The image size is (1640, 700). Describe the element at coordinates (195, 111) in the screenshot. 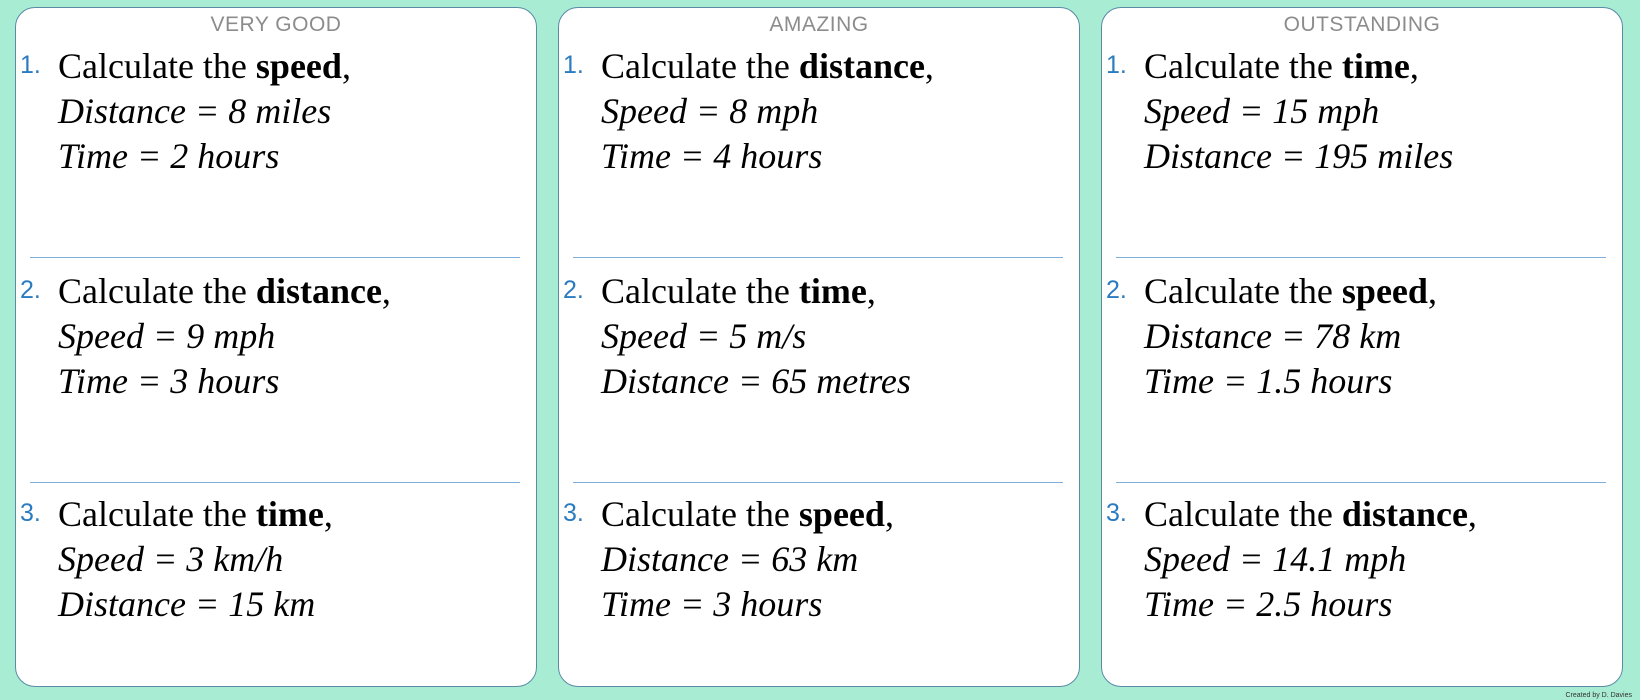

I see `given-value-1: Distance = 8 miles` at that location.